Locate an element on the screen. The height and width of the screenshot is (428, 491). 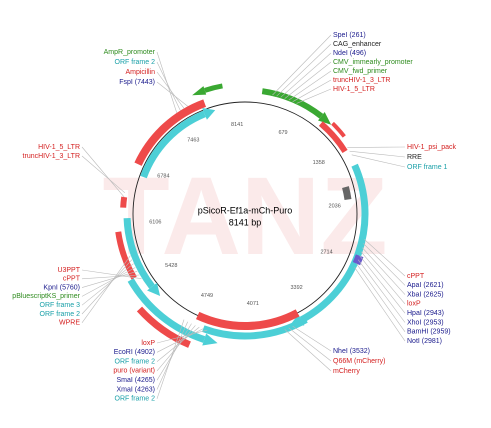
ring-label: 6784 is located at coordinates (163, 176).